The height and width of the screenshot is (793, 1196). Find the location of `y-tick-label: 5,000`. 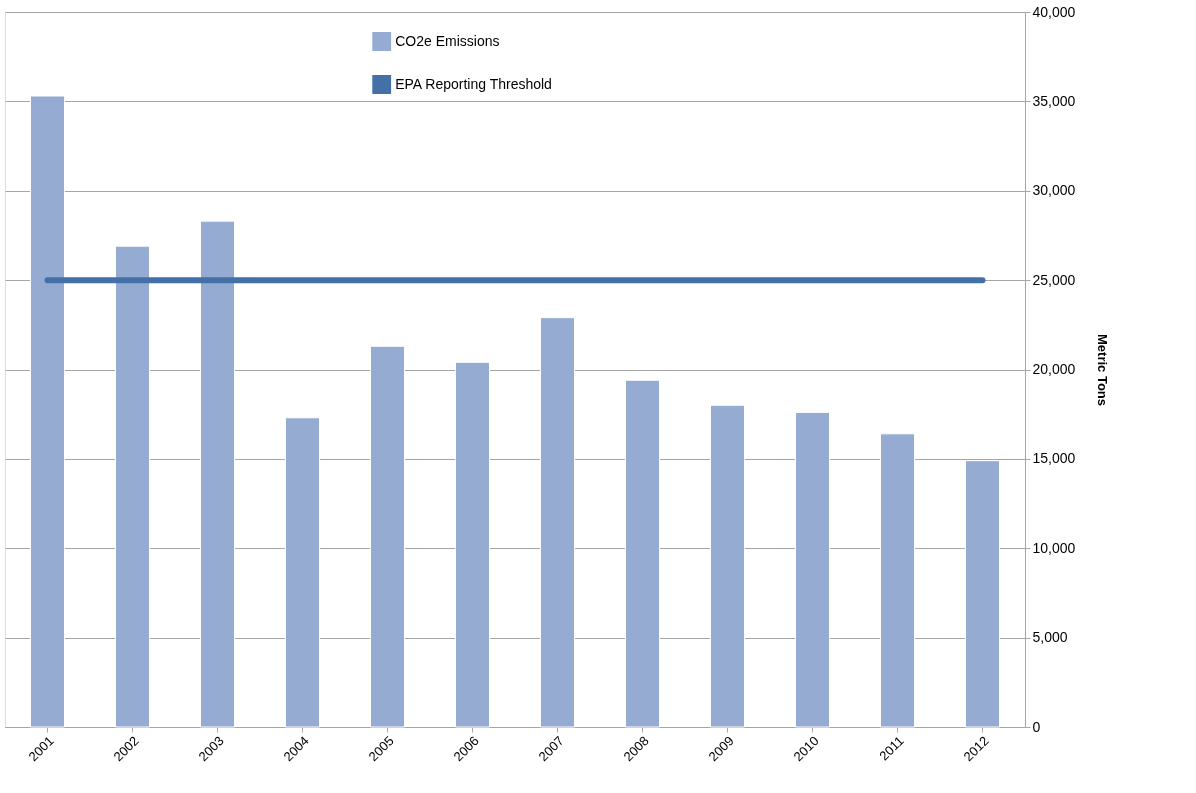

y-tick-label: 5,000 is located at coordinates (1050, 637).